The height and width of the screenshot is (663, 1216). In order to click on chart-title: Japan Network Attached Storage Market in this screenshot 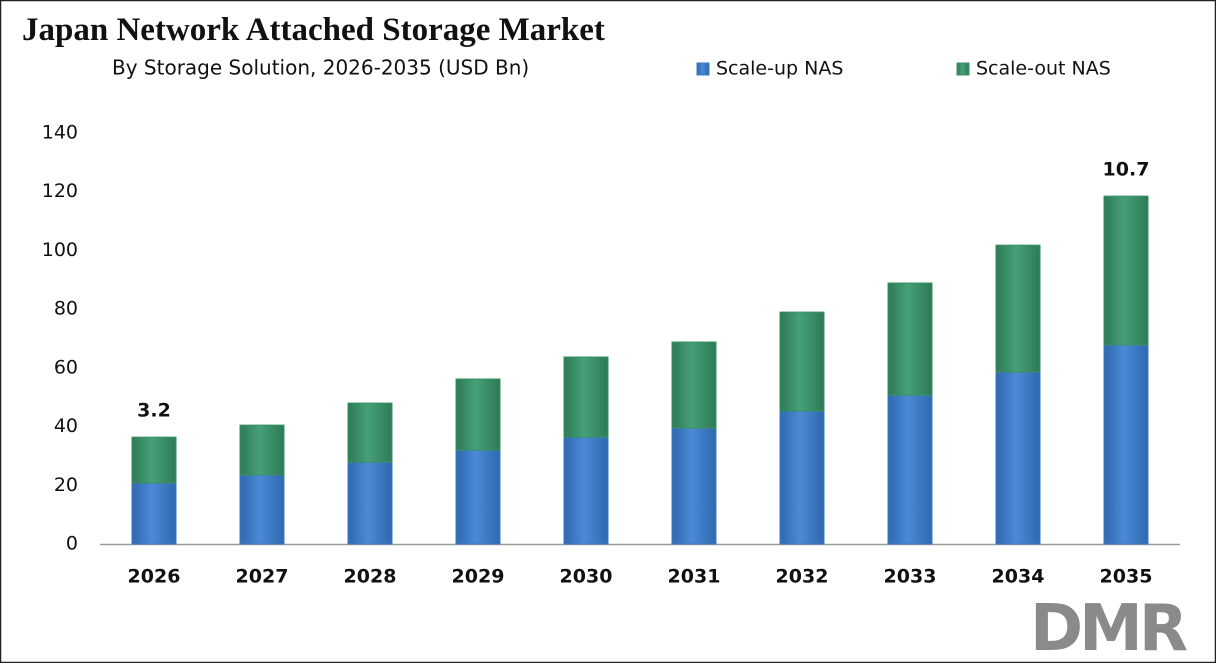, I will do `click(313, 30)`.